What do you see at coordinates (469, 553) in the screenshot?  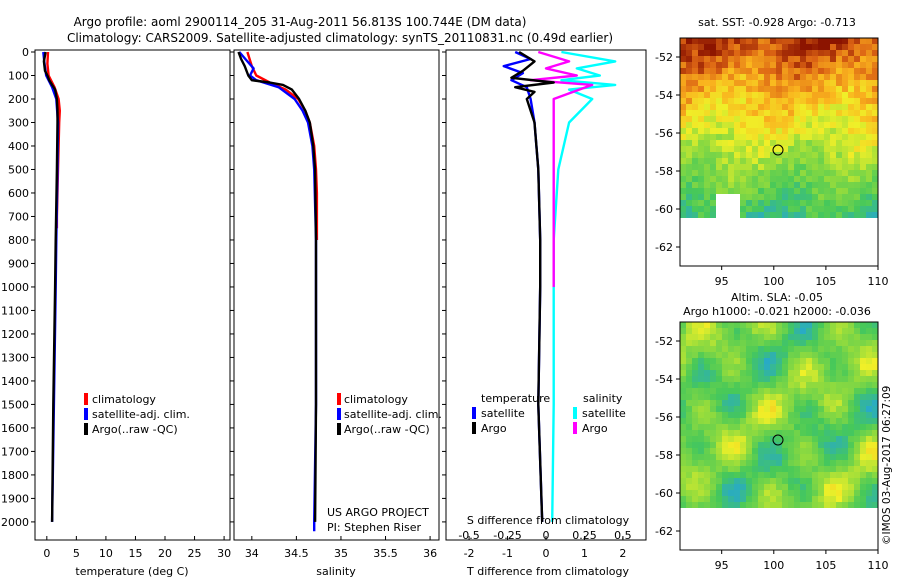 I see `x-tick-label: -2` at bounding box center [469, 553].